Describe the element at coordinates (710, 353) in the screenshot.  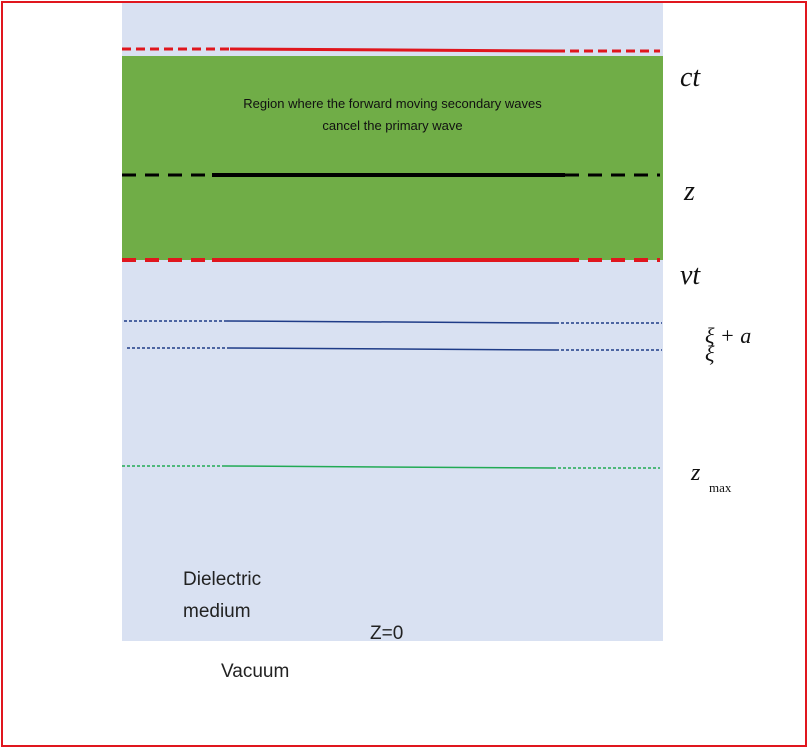
I see `xi-label: ξ` at that location.